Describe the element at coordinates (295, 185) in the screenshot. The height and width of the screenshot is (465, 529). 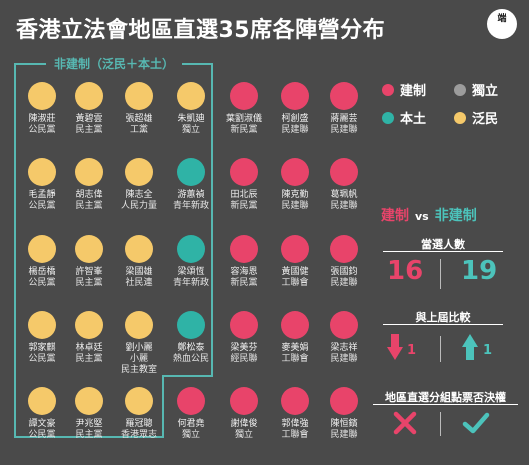
I see `candidate-card: 陳克勤 民建聯` at that location.